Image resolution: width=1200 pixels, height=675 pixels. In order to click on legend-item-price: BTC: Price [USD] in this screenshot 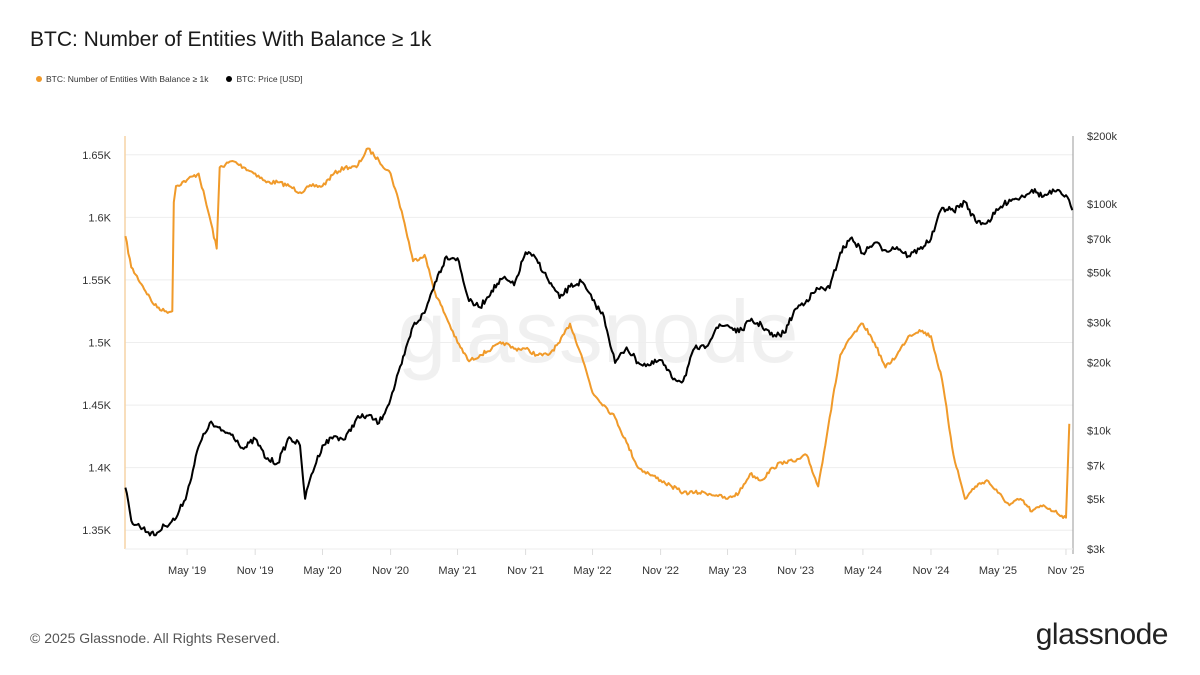, I will do `click(264, 79)`.